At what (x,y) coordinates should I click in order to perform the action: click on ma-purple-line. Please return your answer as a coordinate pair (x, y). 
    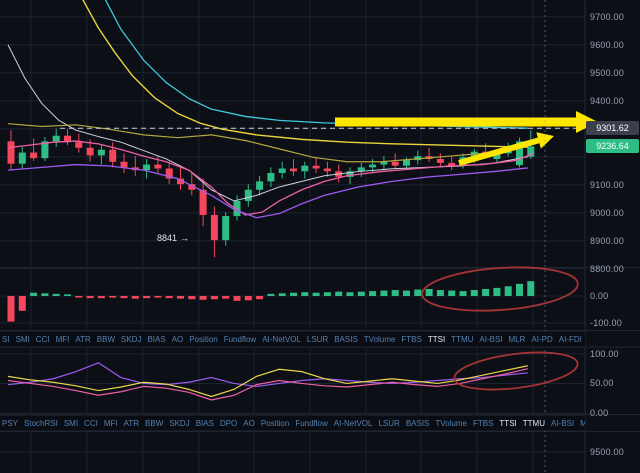
    Looking at the image, I should click on (267, 191).